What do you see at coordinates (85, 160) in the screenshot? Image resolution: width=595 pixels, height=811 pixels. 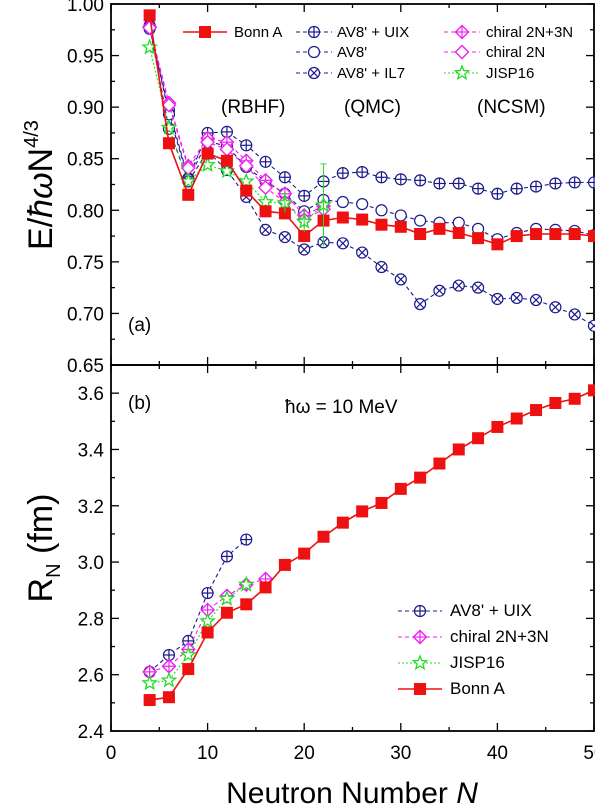 I see `y-tick-label-a: 0.85` at bounding box center [85, 160].